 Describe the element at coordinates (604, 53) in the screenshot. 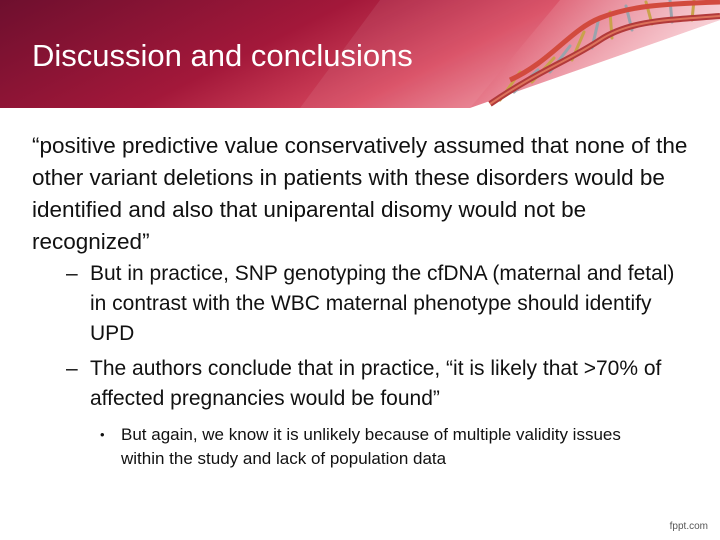

I see `dna-helix-icon` at that location.